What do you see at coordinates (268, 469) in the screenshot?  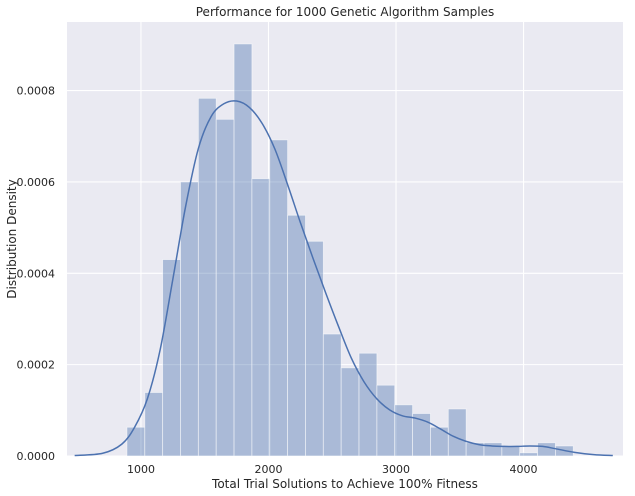 I see `x-tick-label: 2000` at bounding box center [268, 469].